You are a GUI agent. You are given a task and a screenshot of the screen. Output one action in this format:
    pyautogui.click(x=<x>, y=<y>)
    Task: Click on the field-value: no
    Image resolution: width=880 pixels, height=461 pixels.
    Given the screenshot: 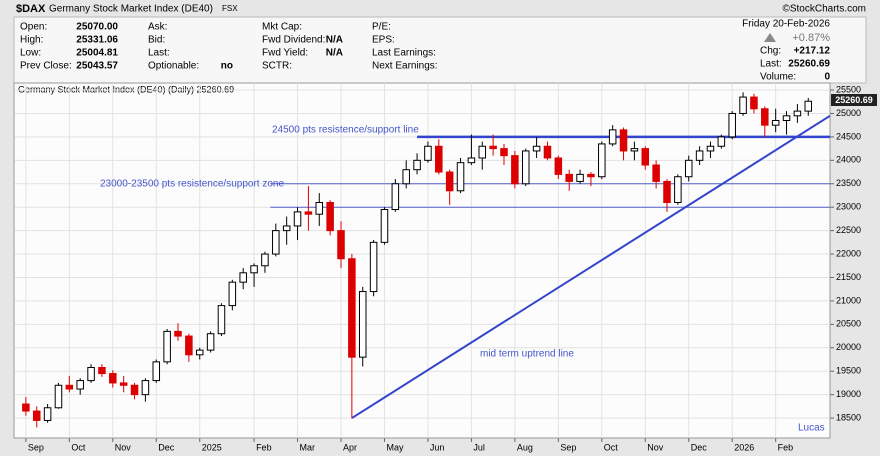 What is the action you would take?
    pyautogui.click(x=227, y=66)
    